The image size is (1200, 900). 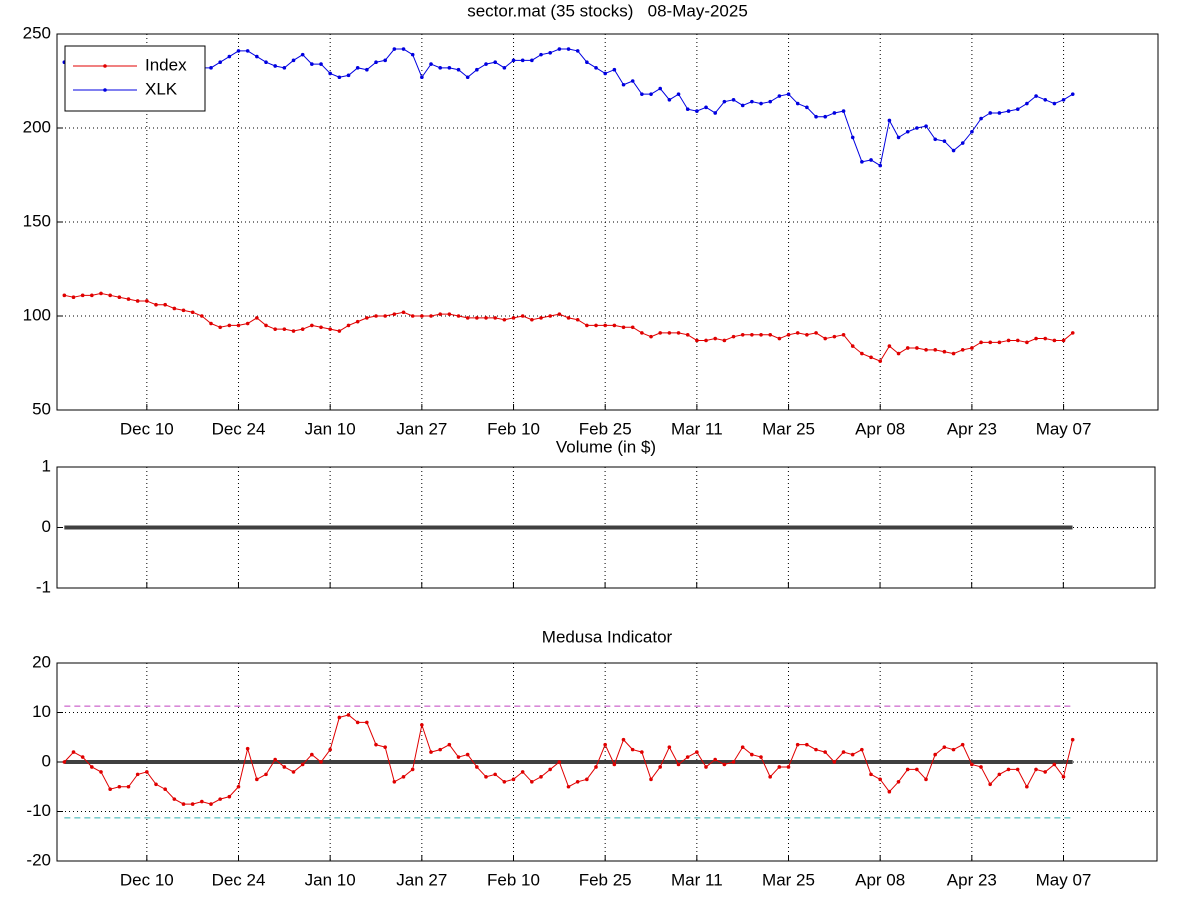 What do you see at coordinates (43, 586) in the screenshot?
I see `y-tick-label: -1` at bounding box center [43, 586].